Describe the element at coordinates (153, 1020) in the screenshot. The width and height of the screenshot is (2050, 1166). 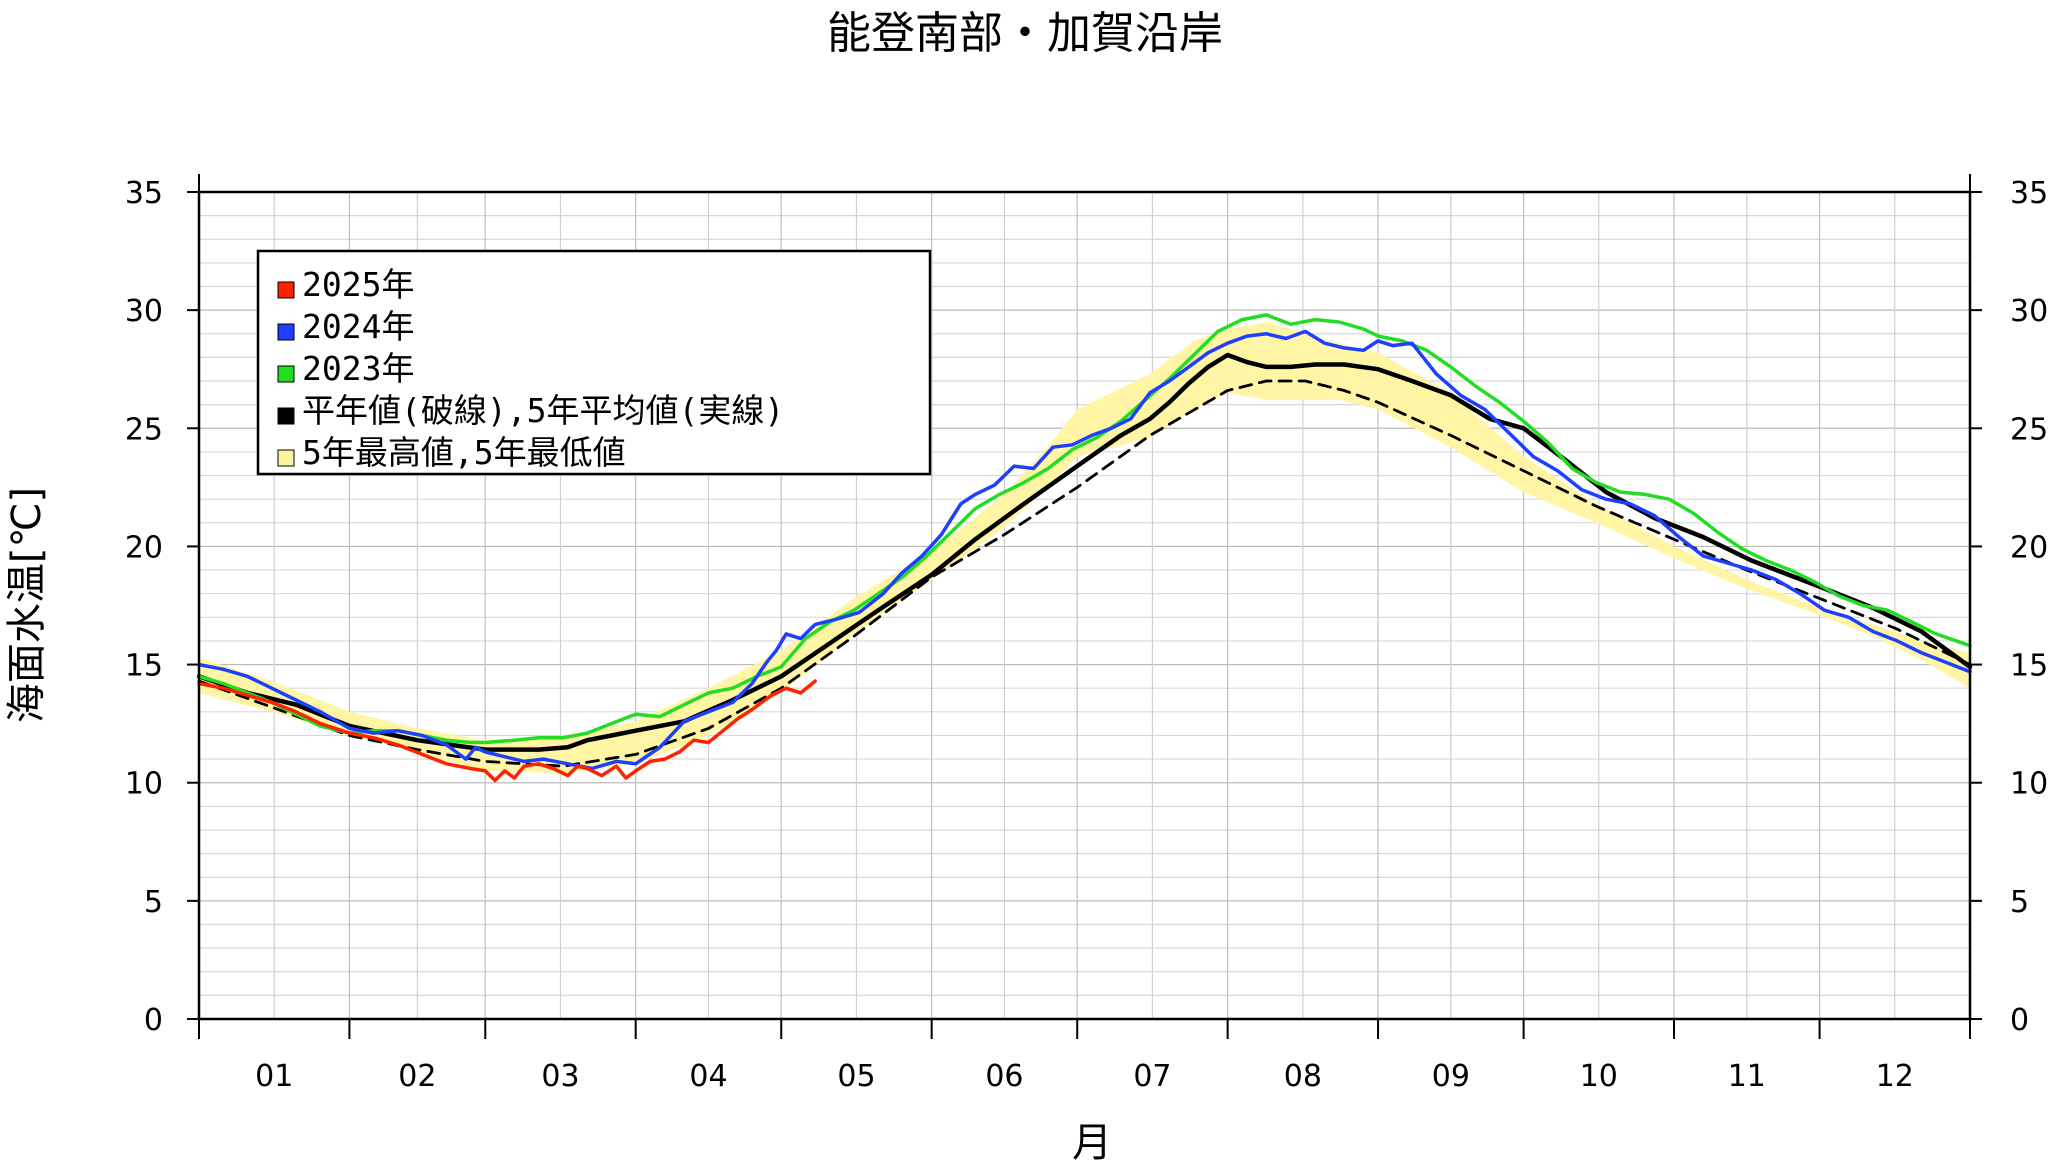
I see `y-tick-label-left: 0` at that location.